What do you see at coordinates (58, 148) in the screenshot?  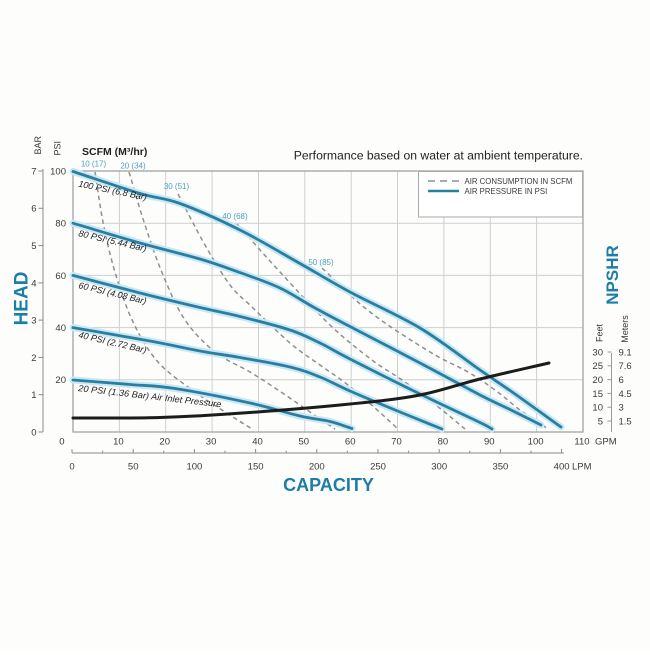 I see `svg-text: PSI` at bounding box center [58, 148].